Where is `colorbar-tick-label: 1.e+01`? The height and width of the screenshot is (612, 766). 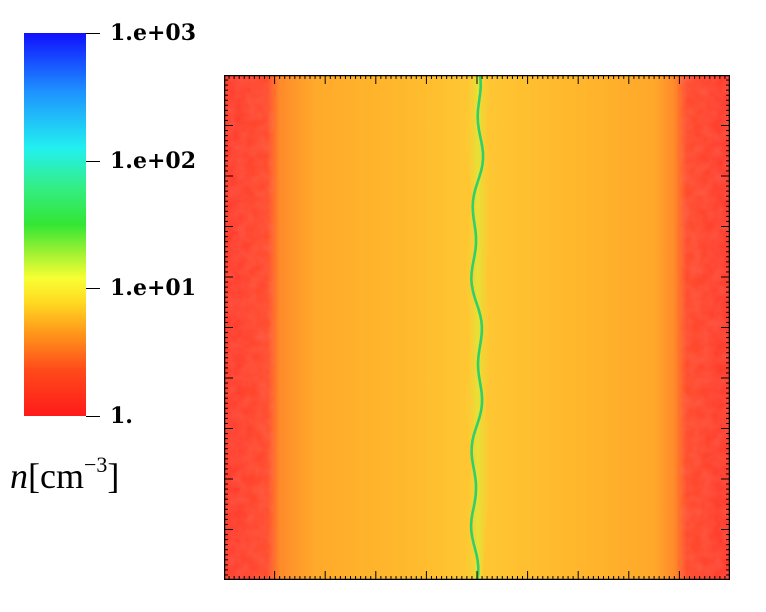
colorbar-tick-label: 1.e+01 is located at coordinates (153, 288).